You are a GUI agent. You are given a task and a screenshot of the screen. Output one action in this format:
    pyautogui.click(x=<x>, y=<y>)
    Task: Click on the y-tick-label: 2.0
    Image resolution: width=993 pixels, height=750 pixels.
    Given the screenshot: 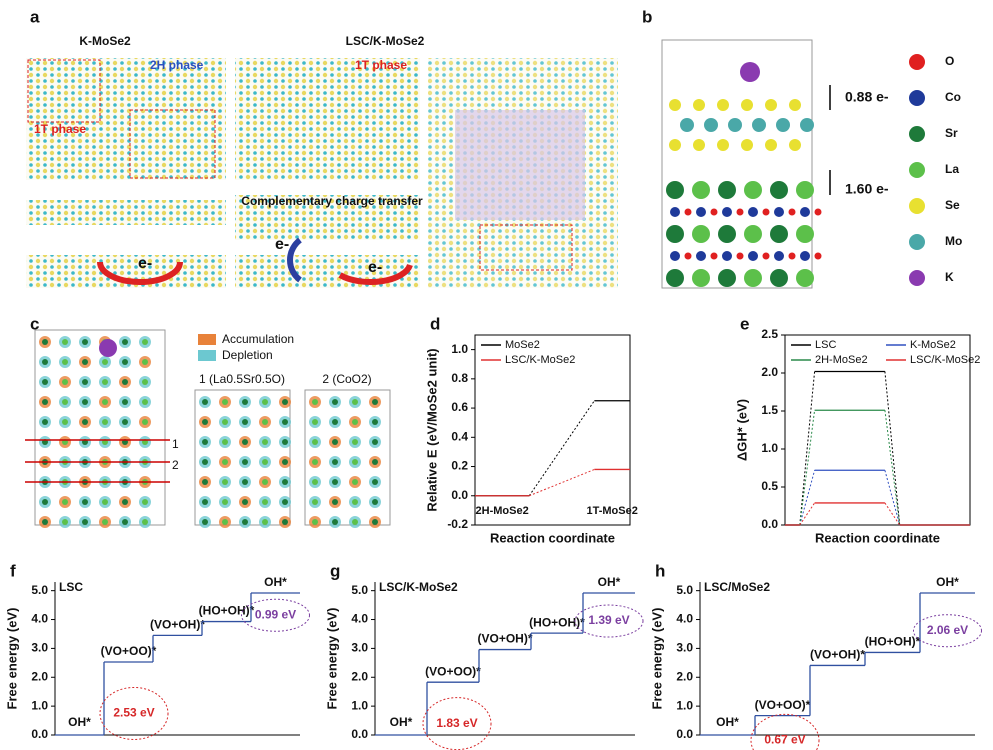 What is the action you would take?
    pyautogui.click(x=769, y=372)
    